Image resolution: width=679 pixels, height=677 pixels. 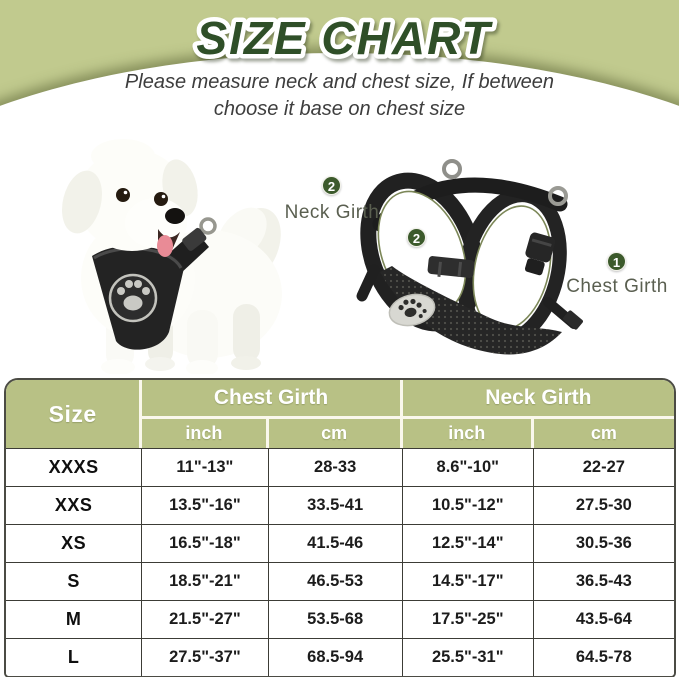 I want to click on table-row: XS 16.5"-18" 41.5-46 12.5"-14" 30.5-36, so click(x=340, y=543).